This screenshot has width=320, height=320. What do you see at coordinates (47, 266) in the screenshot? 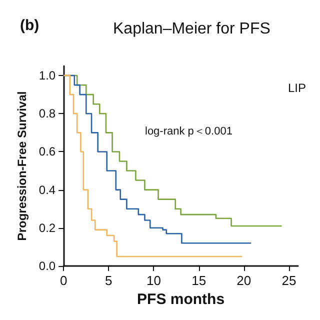
I see `y-tick-label: 0.0` at bounding box center [47, 266].